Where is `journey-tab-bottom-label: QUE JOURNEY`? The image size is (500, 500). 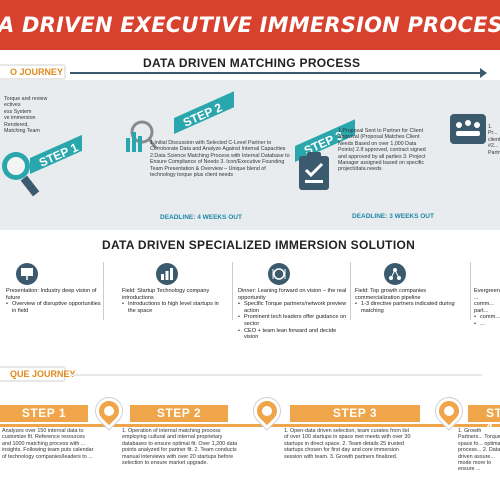
journey-tab-bottom-label: QUE JOURNEY is located at coordinates (43, 374).